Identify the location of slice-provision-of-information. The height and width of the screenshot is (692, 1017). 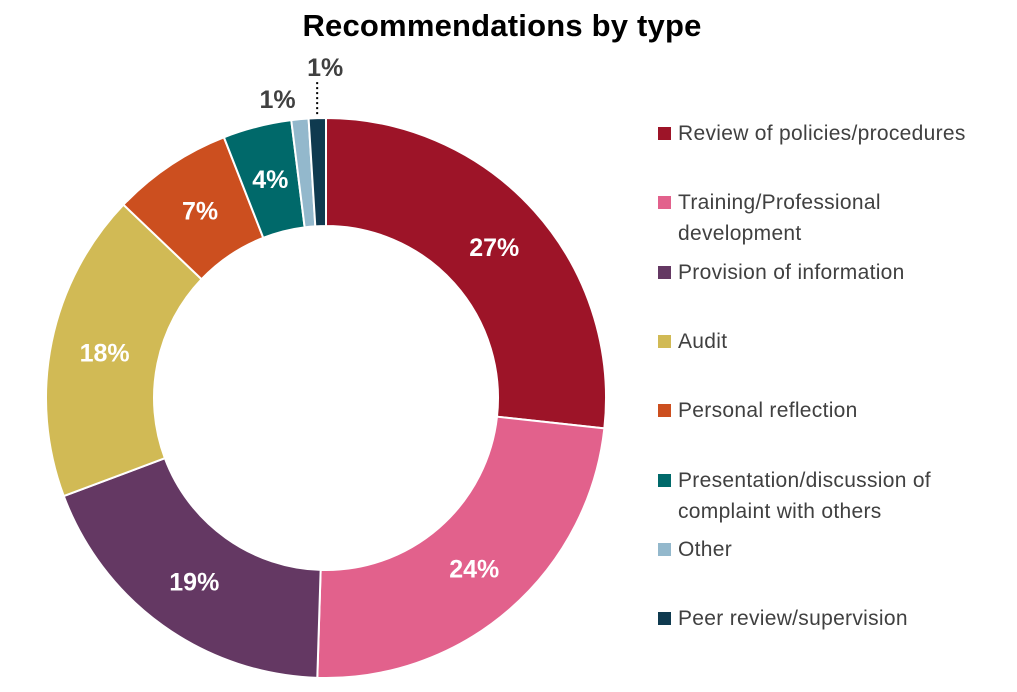
(192, 567).